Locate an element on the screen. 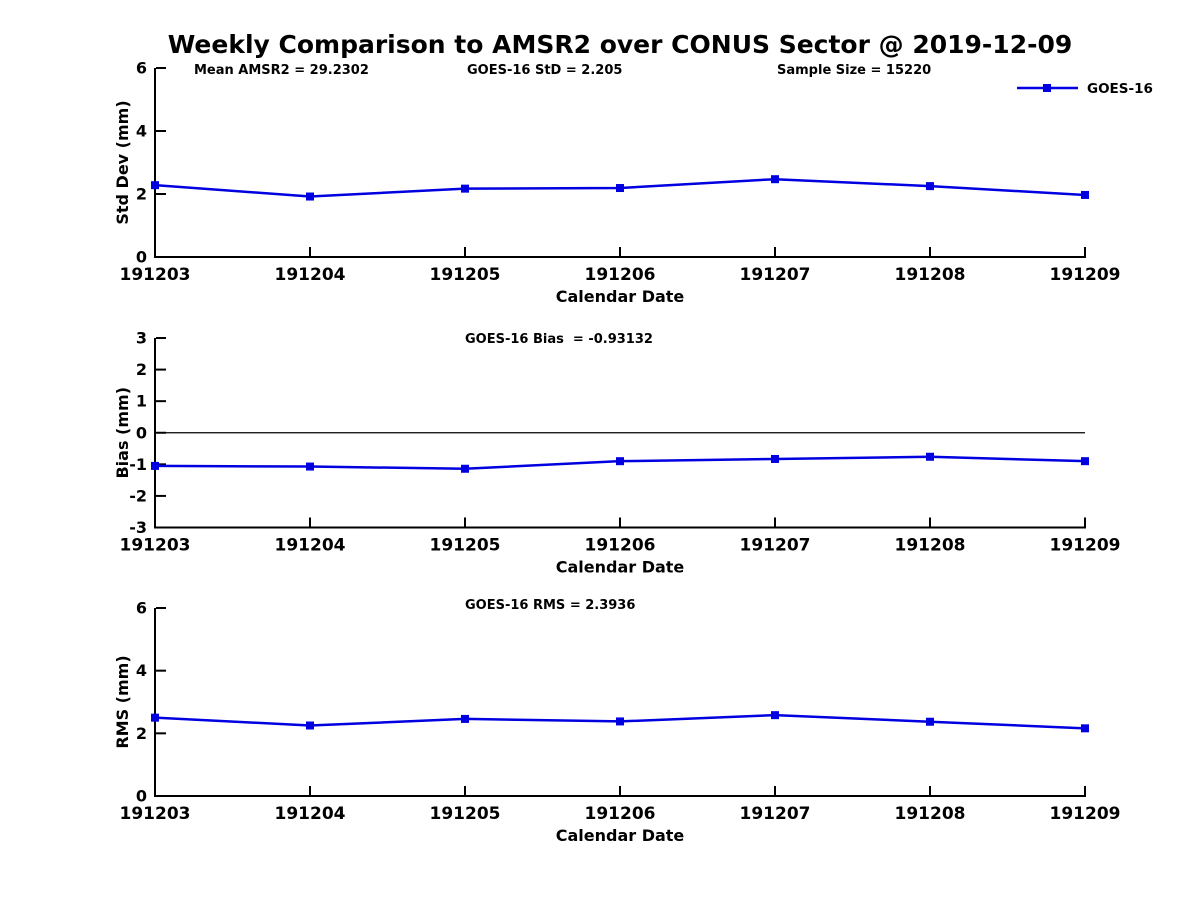 The image size is (1200, 900). y-tick-label: 1 is located at coordinates (141, 401).